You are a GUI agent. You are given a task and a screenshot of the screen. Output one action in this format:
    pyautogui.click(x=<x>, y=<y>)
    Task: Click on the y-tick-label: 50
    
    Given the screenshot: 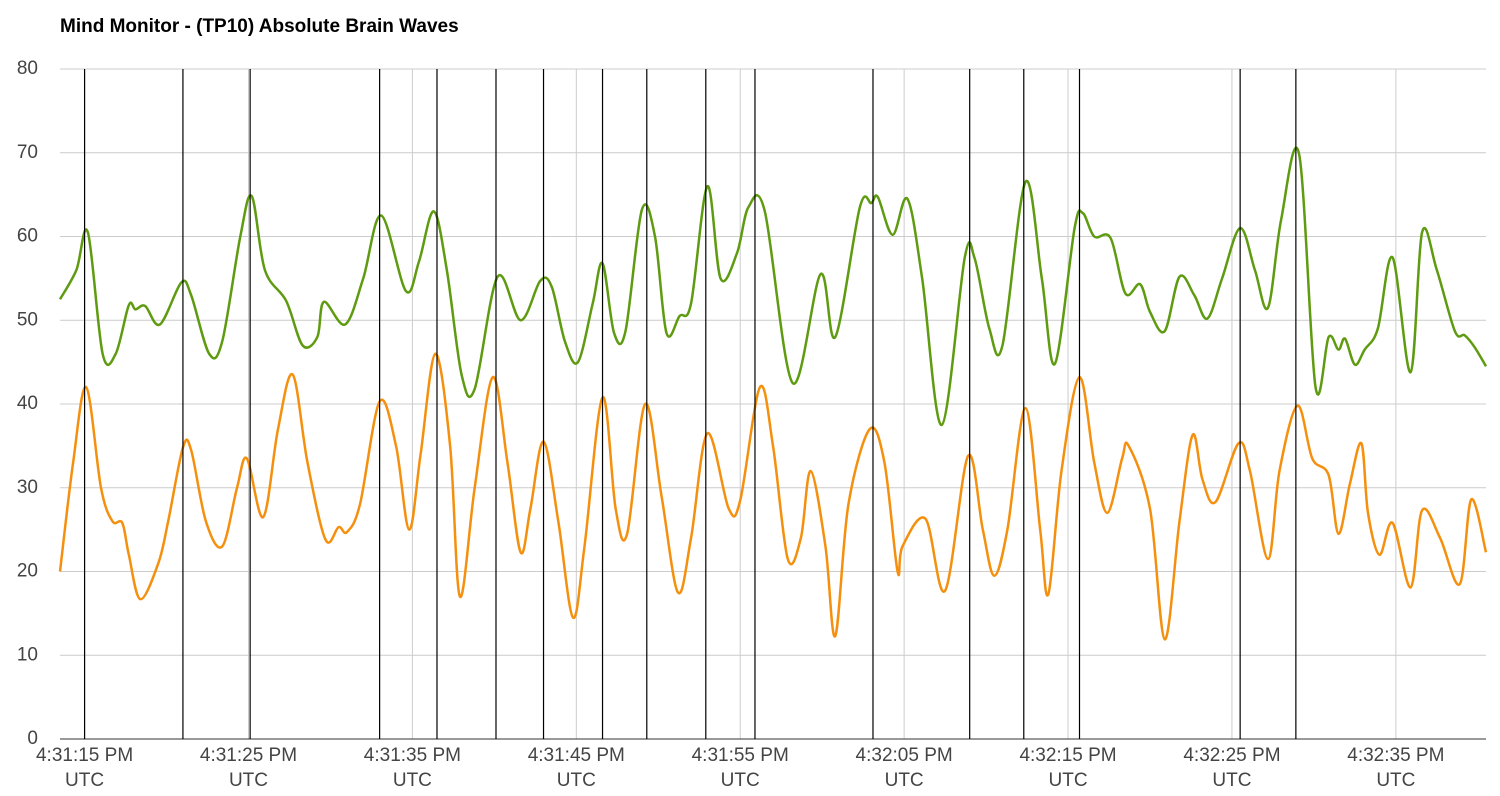 What is the action you would take?
    pyautogui.click(x=27, y=319)
    